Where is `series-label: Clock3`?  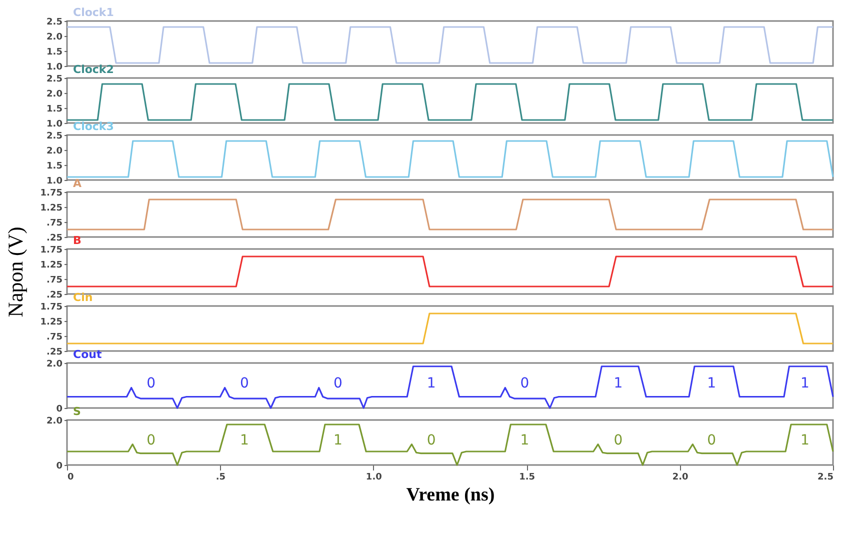
series-label: Clock3 is located at coordinates (93, 126).